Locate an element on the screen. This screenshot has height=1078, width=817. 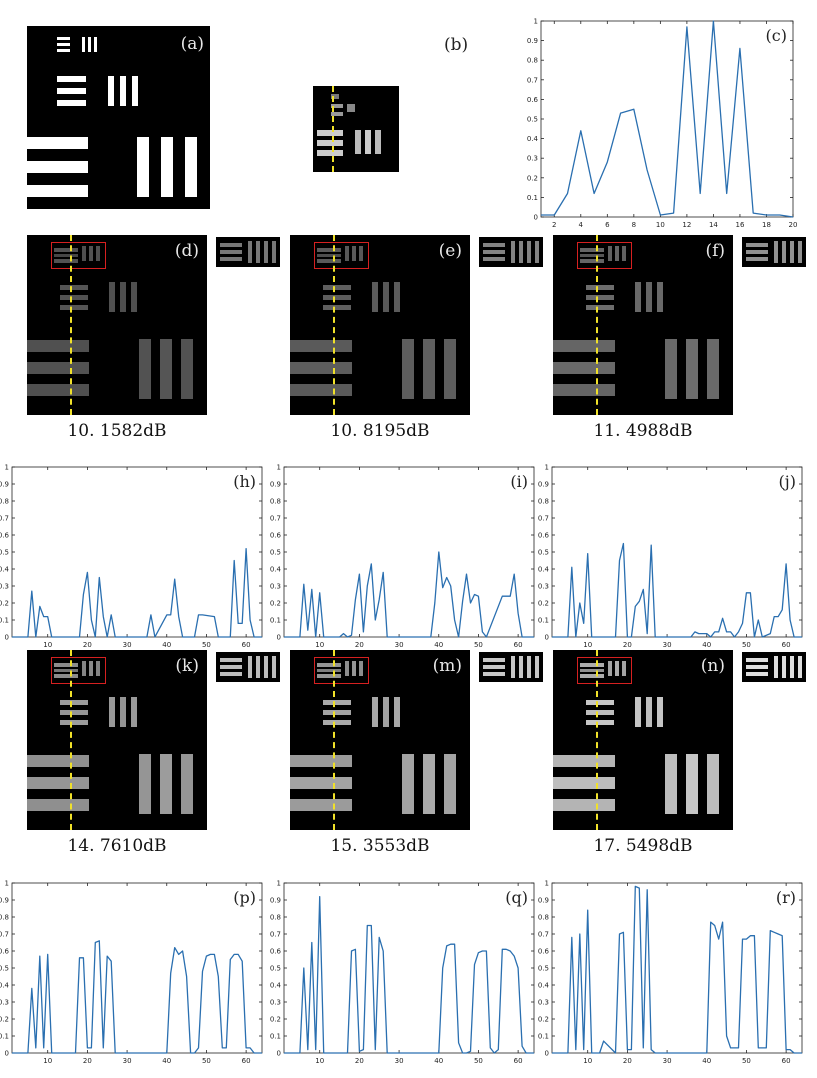
psnr-caption: 10. 8195dB is located at coordinates (380, 431).